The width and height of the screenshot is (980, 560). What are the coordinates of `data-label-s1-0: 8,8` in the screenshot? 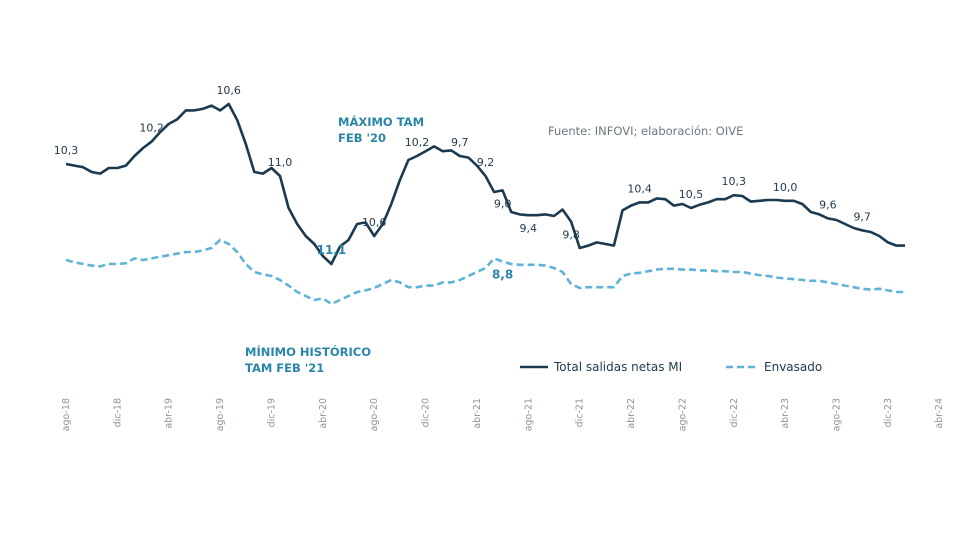 It's located at (502, 275).